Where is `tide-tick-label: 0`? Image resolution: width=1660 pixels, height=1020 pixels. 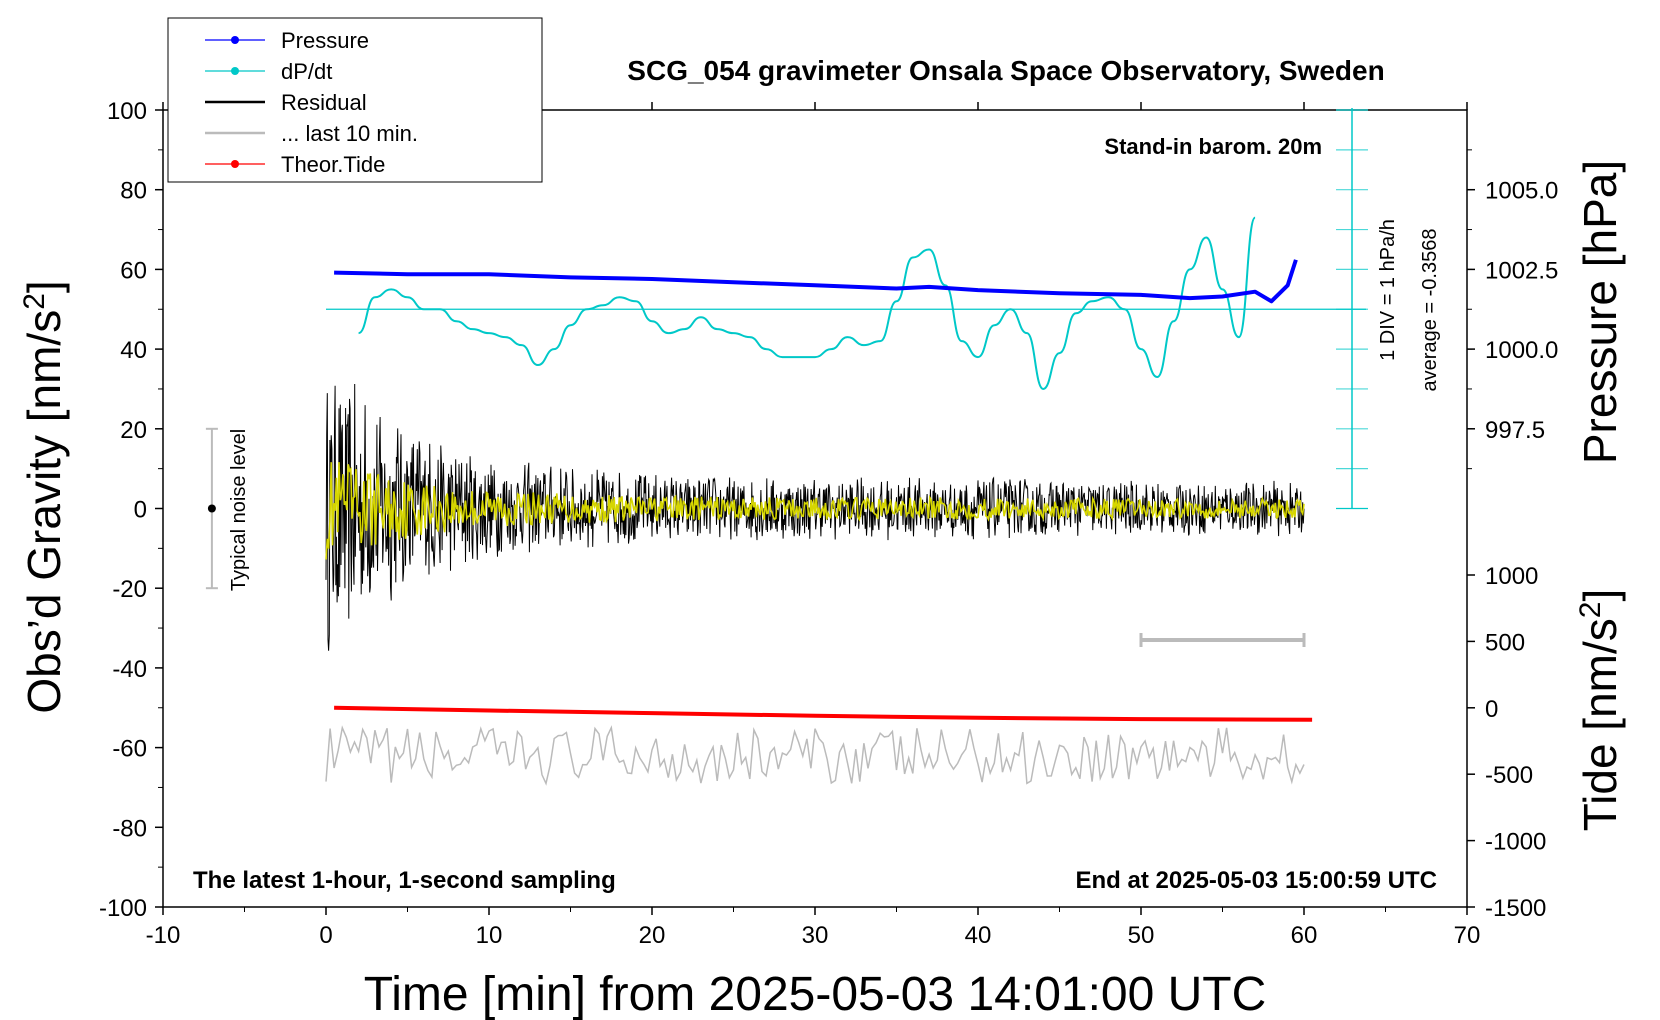
tide-tick-label: 0 is located at coordinates (1491, 709).